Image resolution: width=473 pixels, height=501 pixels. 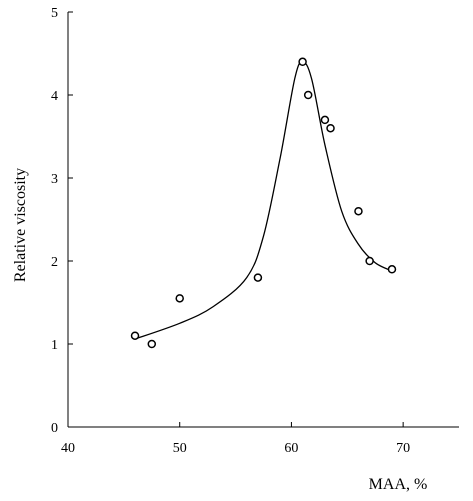 What do you see at coordinates (54, 13) in the screenshot?
I see `y-tick-label: 5` at bounding box center [54, 13].